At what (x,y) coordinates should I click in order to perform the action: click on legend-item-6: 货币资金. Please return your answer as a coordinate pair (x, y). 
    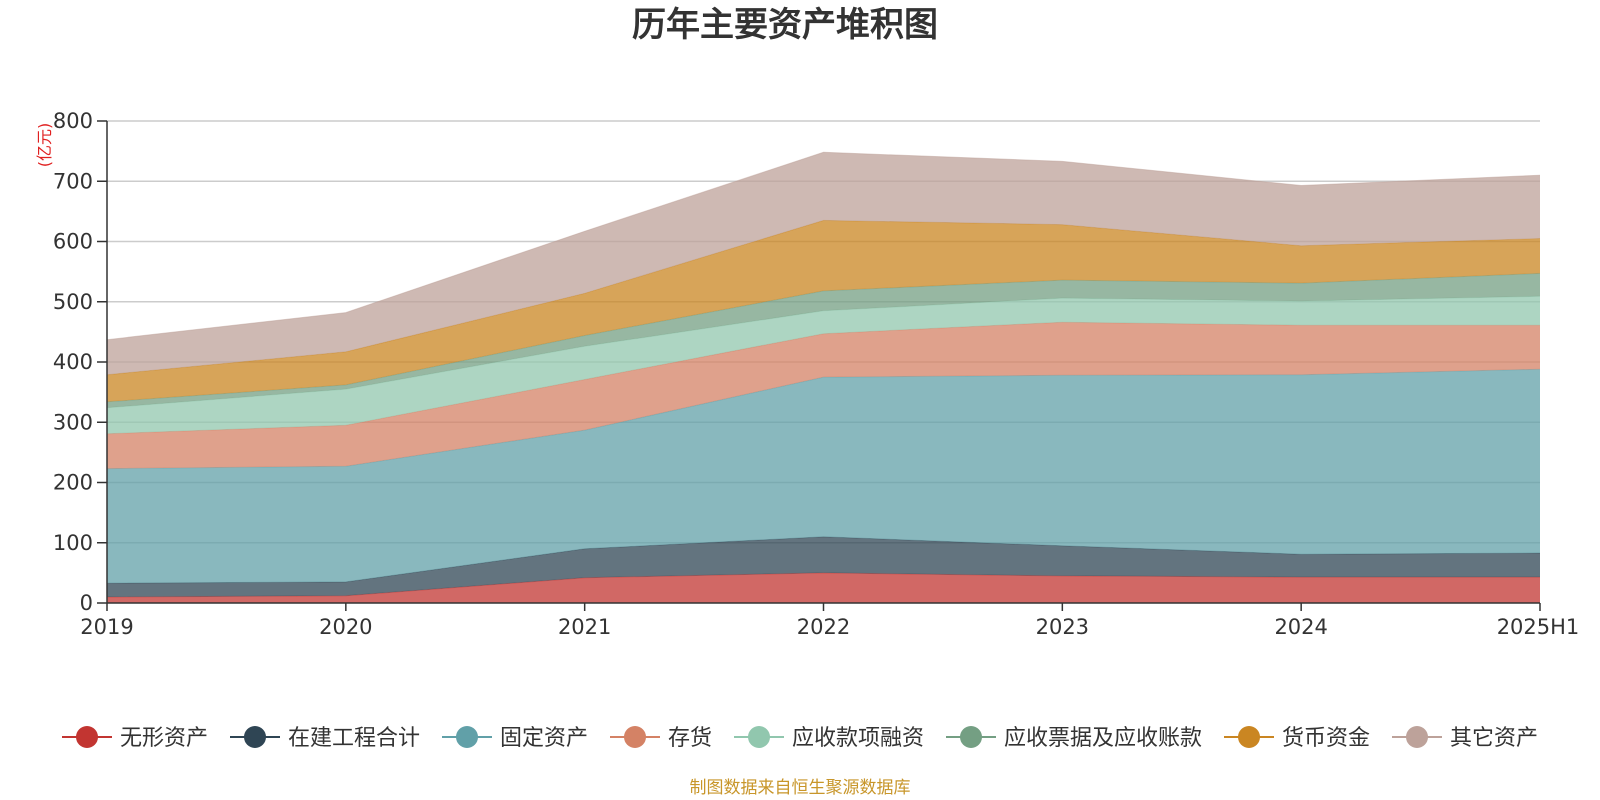
    Looking at the image, I should click on (1297, 738).